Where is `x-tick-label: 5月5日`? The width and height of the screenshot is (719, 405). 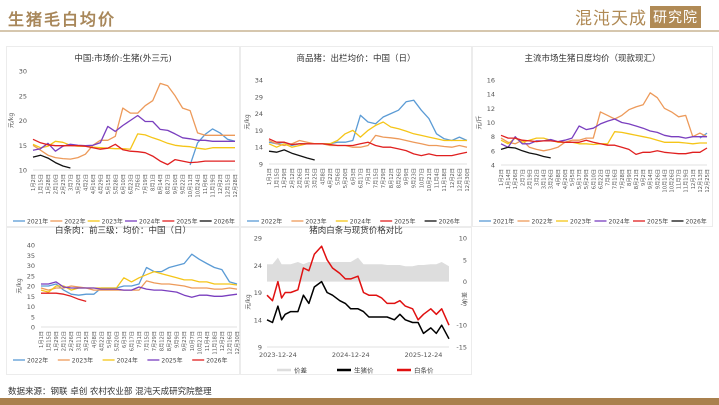 x-tick-label: 5月5日 is located at coordinates (572, 177).